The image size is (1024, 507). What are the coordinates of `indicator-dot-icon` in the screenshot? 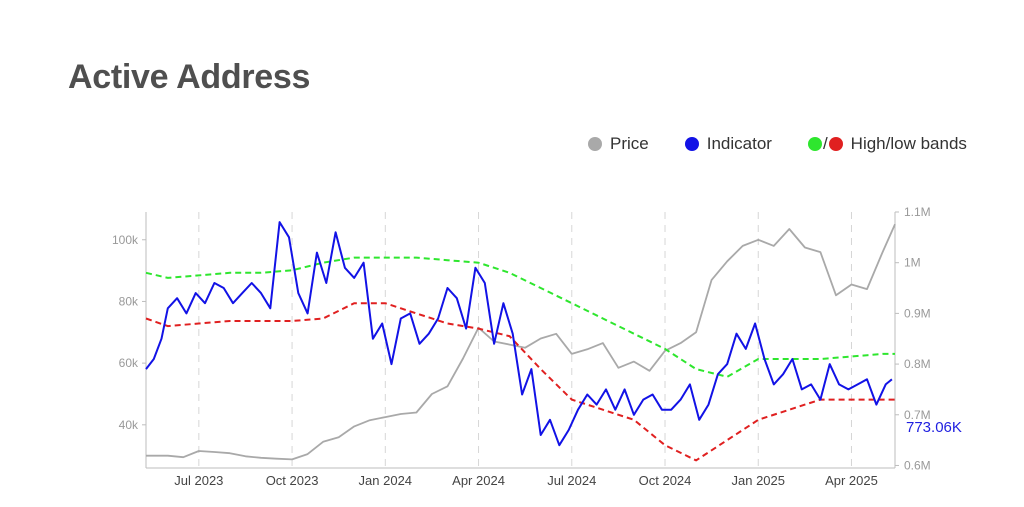 It's located at (691, 144).